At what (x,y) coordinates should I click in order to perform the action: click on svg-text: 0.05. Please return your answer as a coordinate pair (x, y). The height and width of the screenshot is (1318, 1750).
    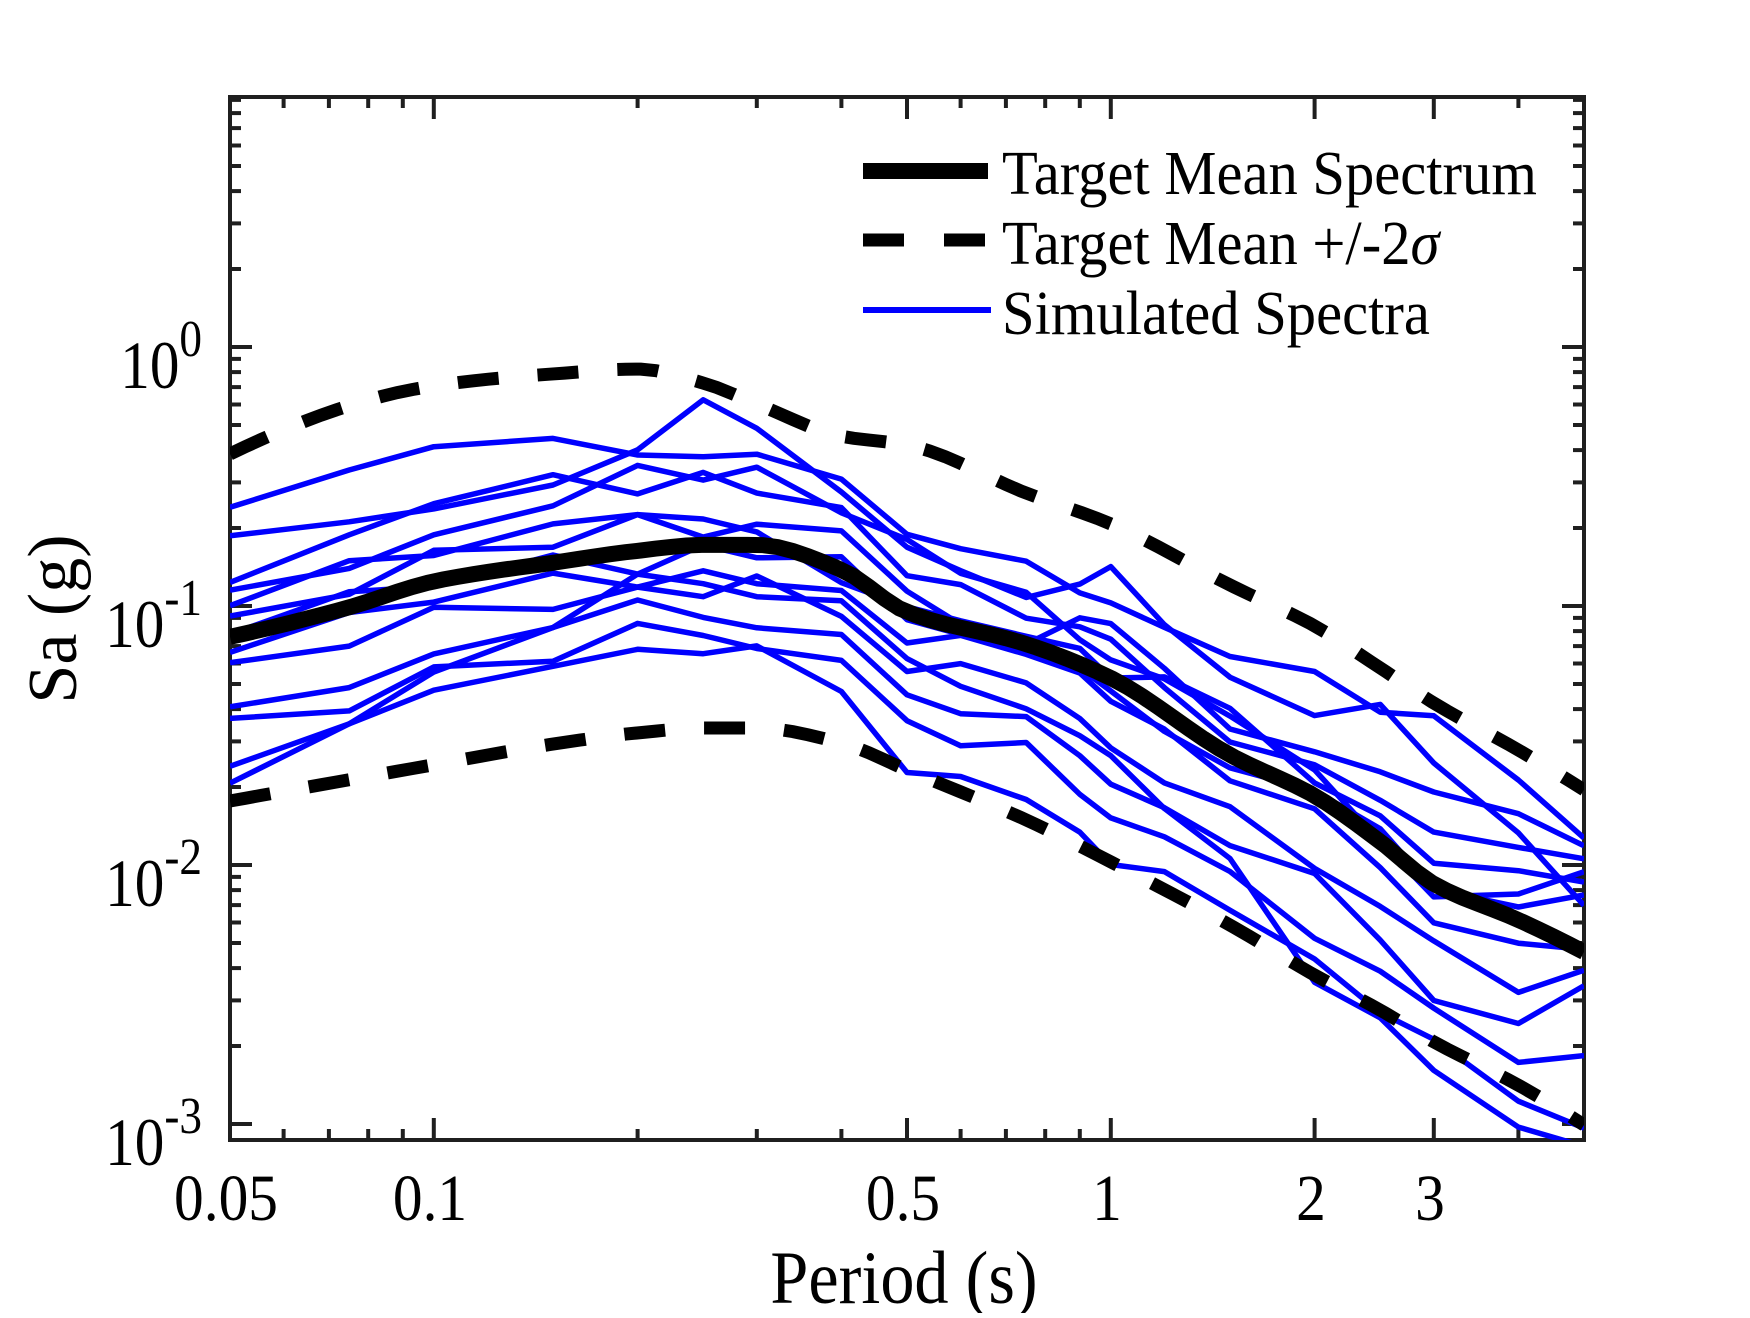
    Looking at the image, I should click on (226, 1198).